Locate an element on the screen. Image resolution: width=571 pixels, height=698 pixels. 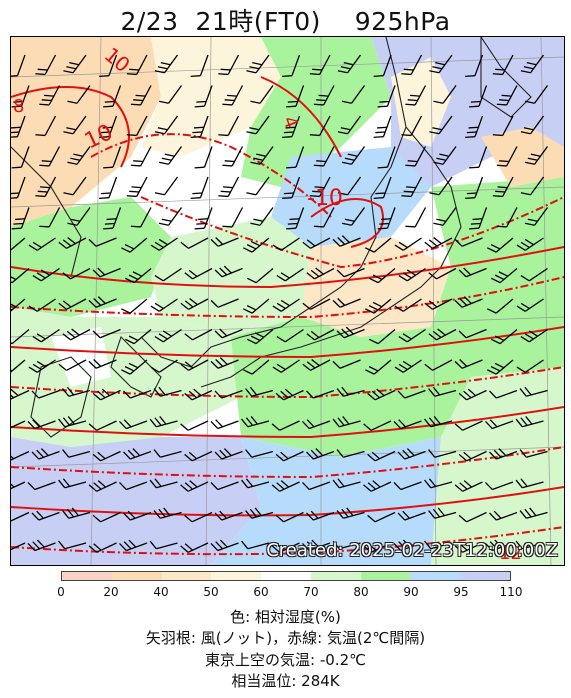
chart-title: 2/23 21時(FT0) 925hPa is located at coordinates (285, 20).